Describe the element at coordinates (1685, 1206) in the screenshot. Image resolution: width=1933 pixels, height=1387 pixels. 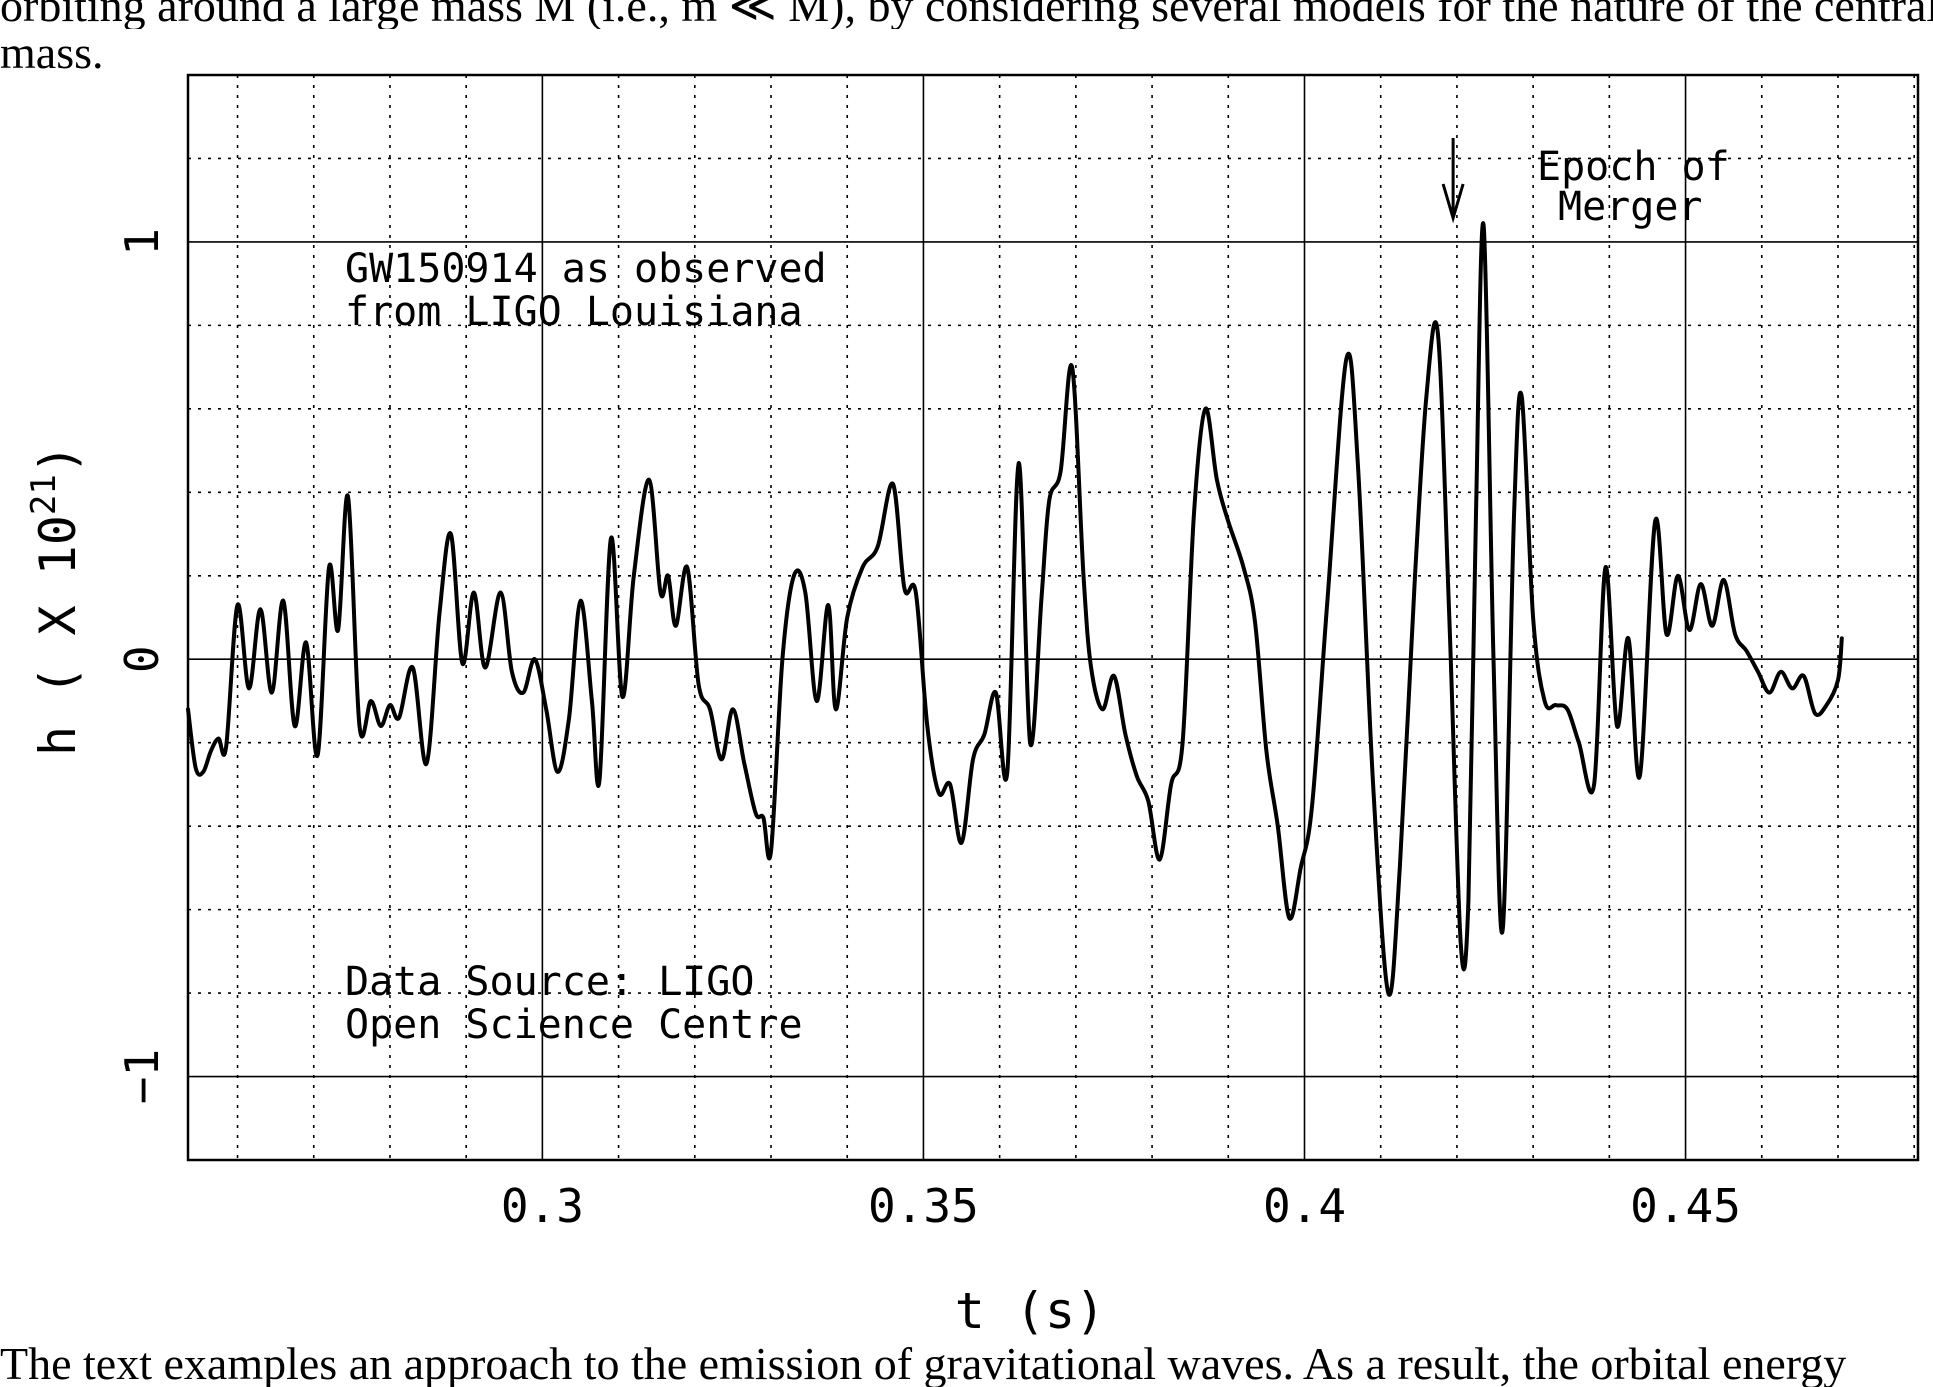
I see `x-tick-label: 0.45` at that location.